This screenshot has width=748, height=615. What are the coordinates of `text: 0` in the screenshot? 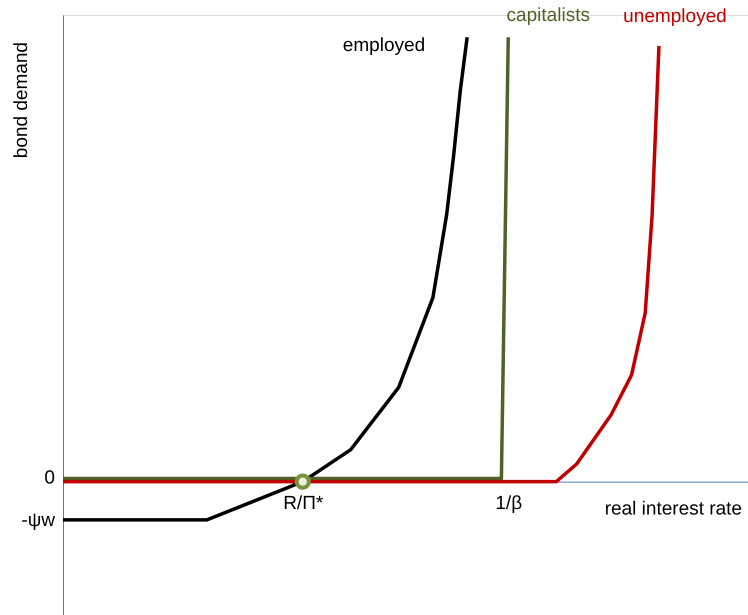 It's located at (49, 478).